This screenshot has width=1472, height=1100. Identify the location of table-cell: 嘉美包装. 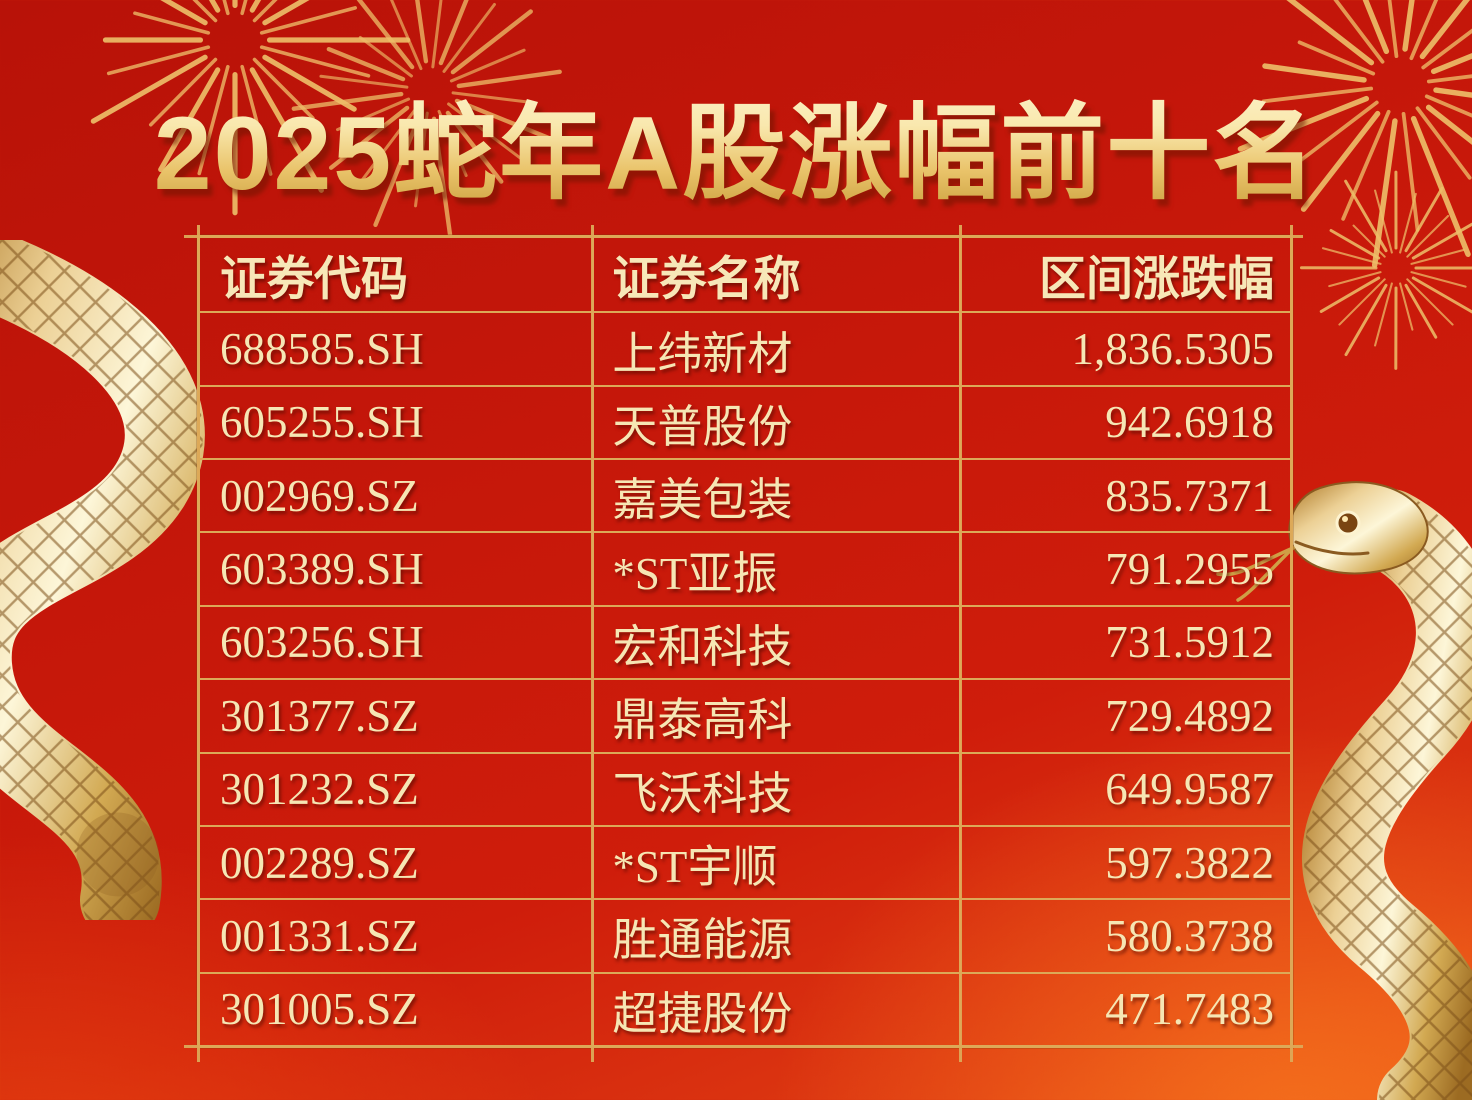
(775, 495).